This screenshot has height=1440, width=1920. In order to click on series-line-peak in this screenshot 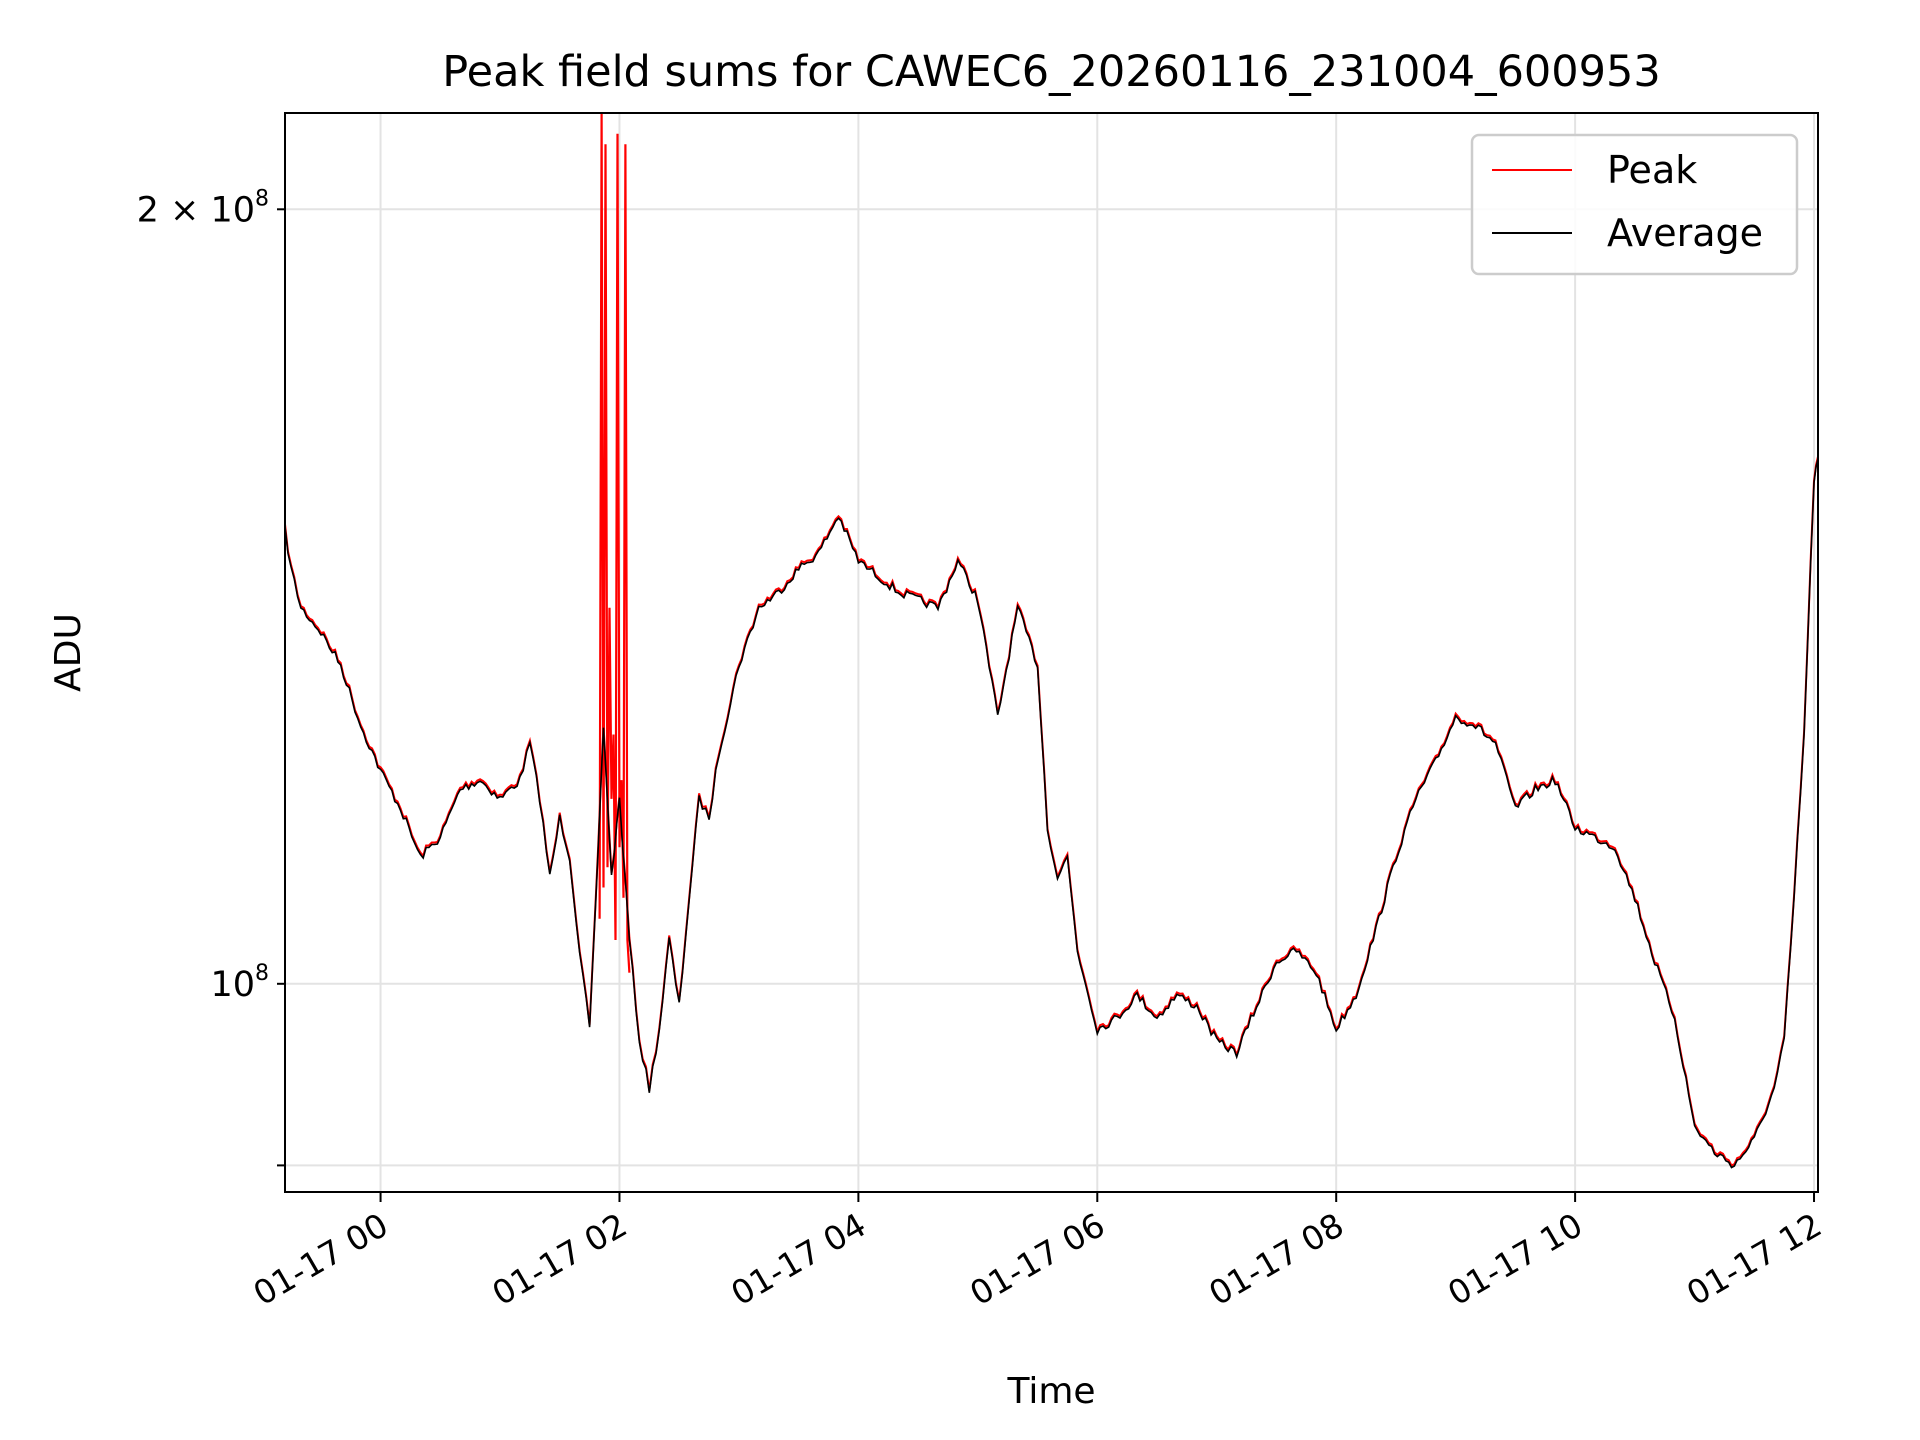, I will do `click(614, 543)`.